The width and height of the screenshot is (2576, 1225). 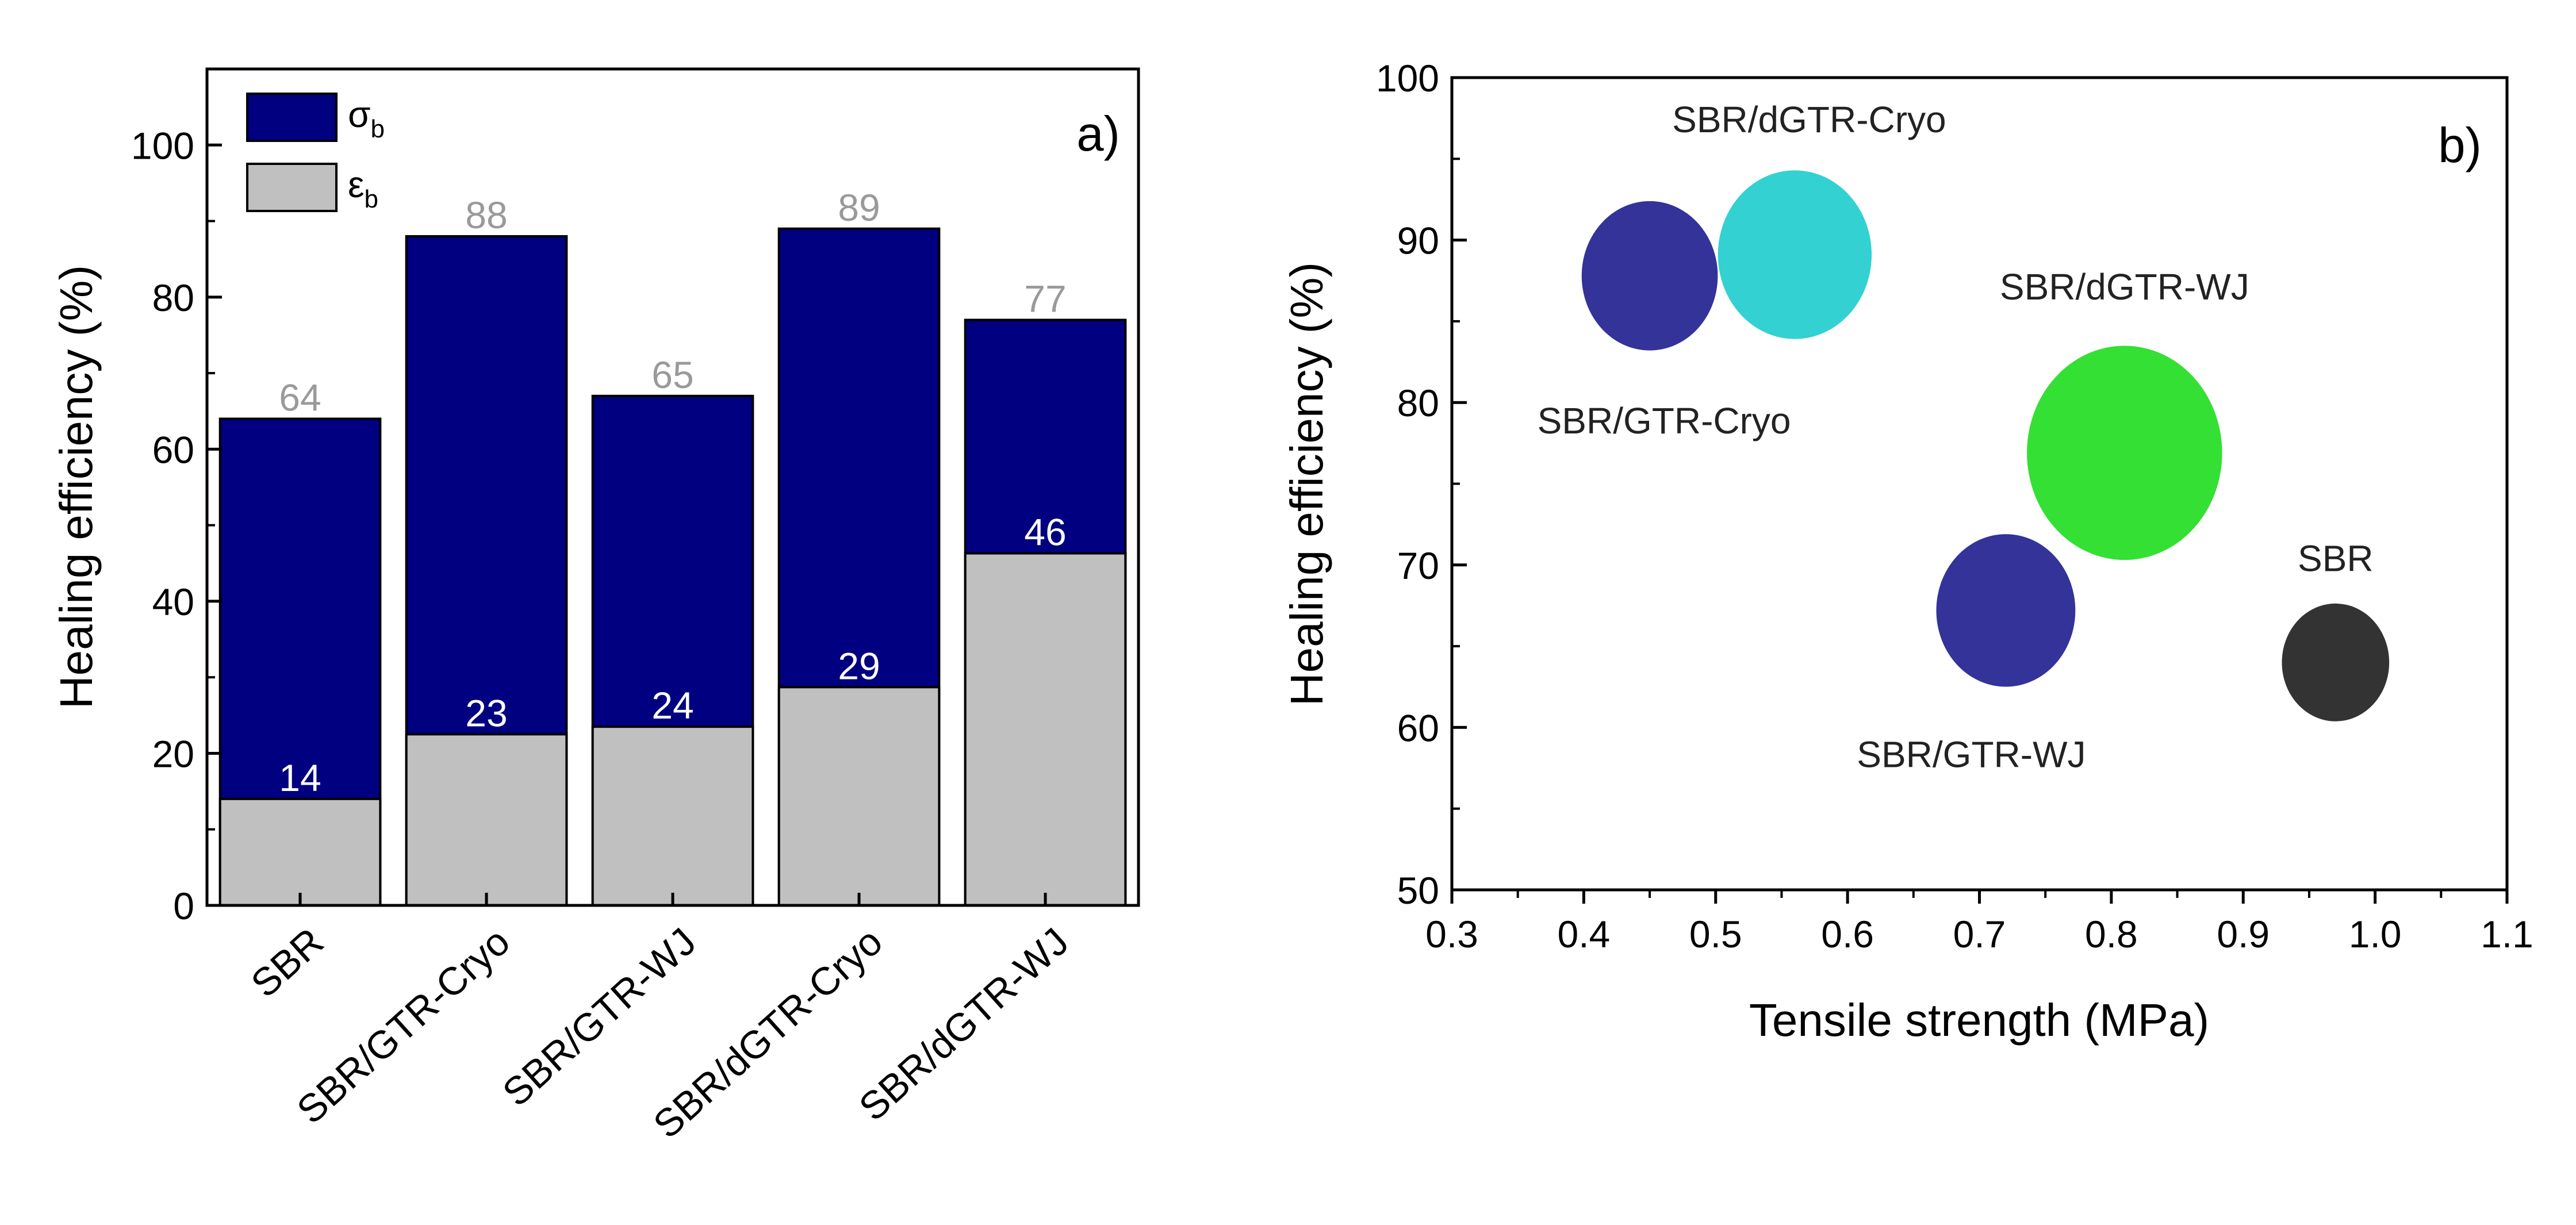 What do you see at coordinates (173, 602) in the screenshot?
I see `tick-label: 40` at bounding box center [173, 602].